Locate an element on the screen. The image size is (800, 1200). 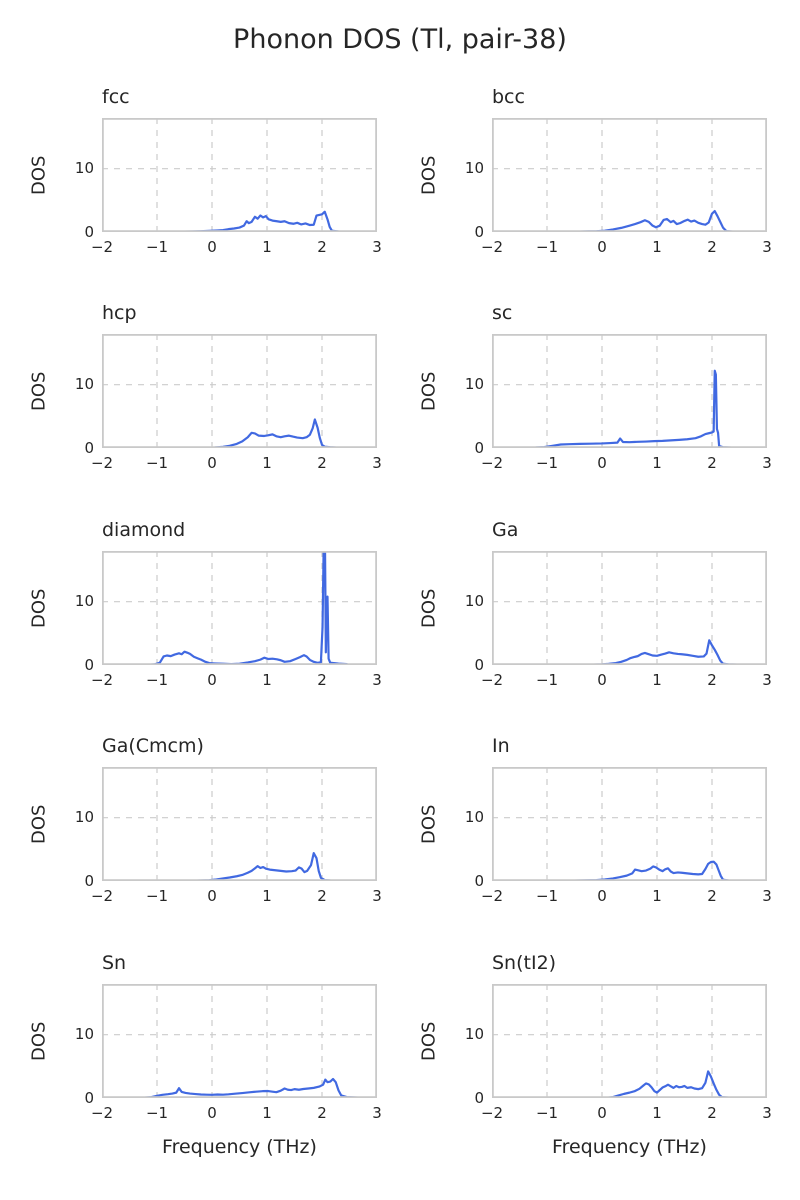
subplot-ga-cmcm: Ga(Cmcm) DOS 0 10 −2 −1 0 1 2 3 is located at coordinates (215, 844).